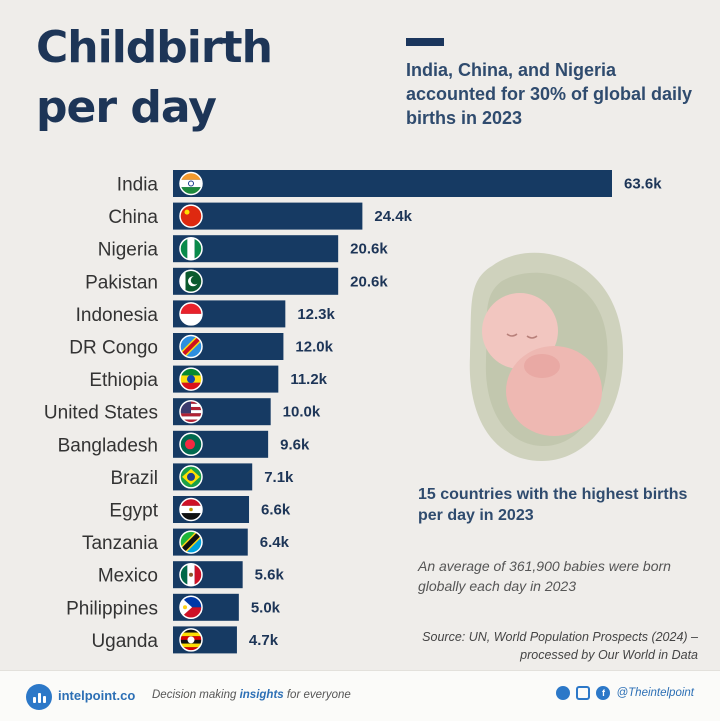 This screenshot has width=720, height=721. What do you see at coordinates (191, 509) in the screenshot?
I see `egypt-flag-icon` at bounding box center [191, 509].